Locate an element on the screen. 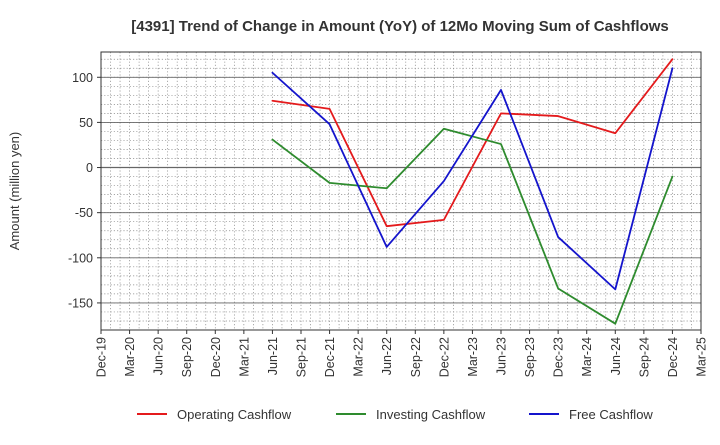 The width and height of the screenshot is (720, 445). y-tick-label: 0 is located at coordinates (89, 168).